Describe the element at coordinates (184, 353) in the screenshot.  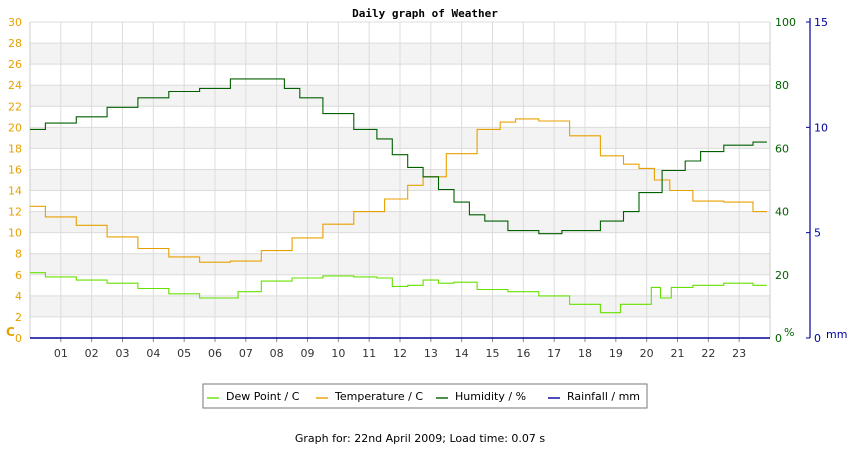
I see `x-tick-label: 05` at that location.